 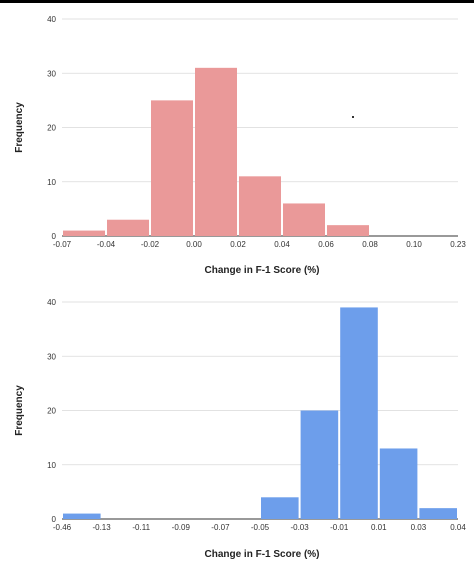 I want to click on x-tick-label: -0.01, so click(x=339, y=527).